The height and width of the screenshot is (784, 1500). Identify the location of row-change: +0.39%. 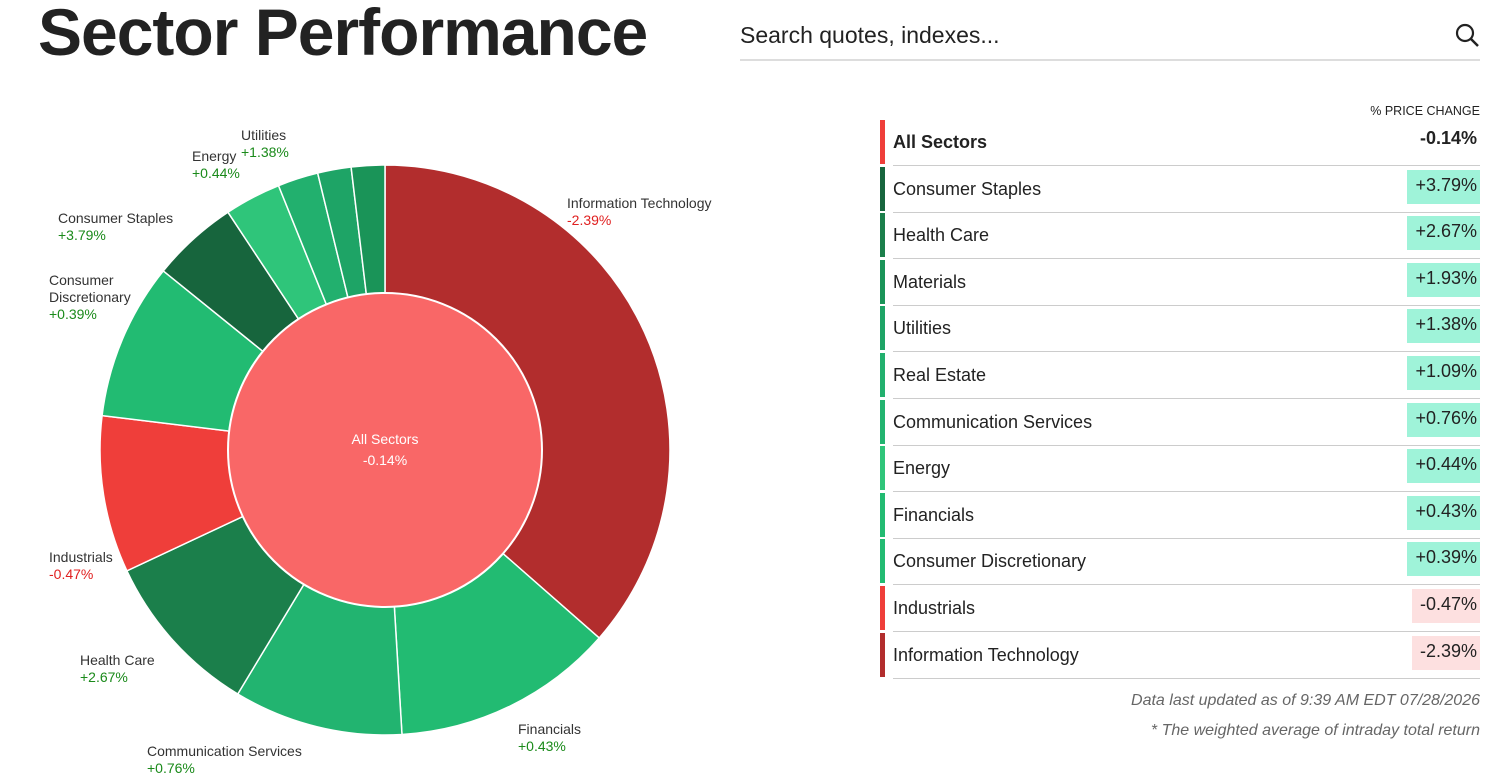
(1443, 559).